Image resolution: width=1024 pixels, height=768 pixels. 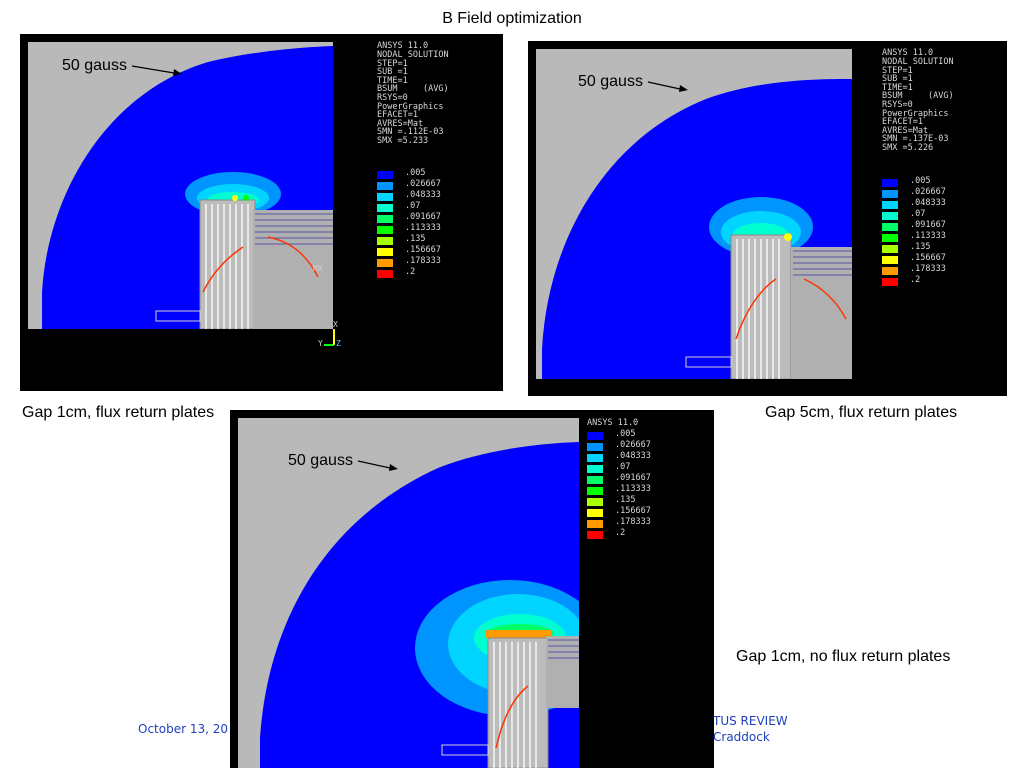 I want to click on axis-y-line, so click(x=329, y=345).